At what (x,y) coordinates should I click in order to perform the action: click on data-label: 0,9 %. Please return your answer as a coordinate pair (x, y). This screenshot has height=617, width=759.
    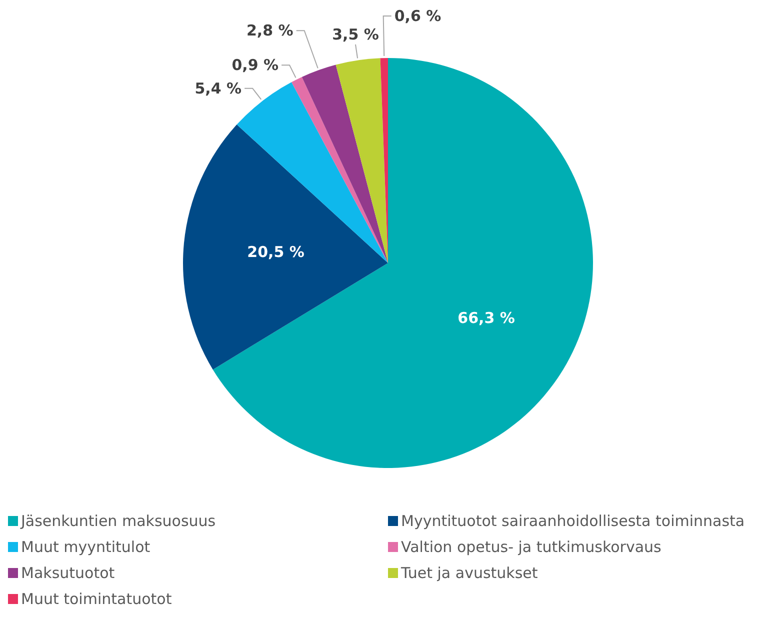
    Looking at the image, I should click on (255, 65).